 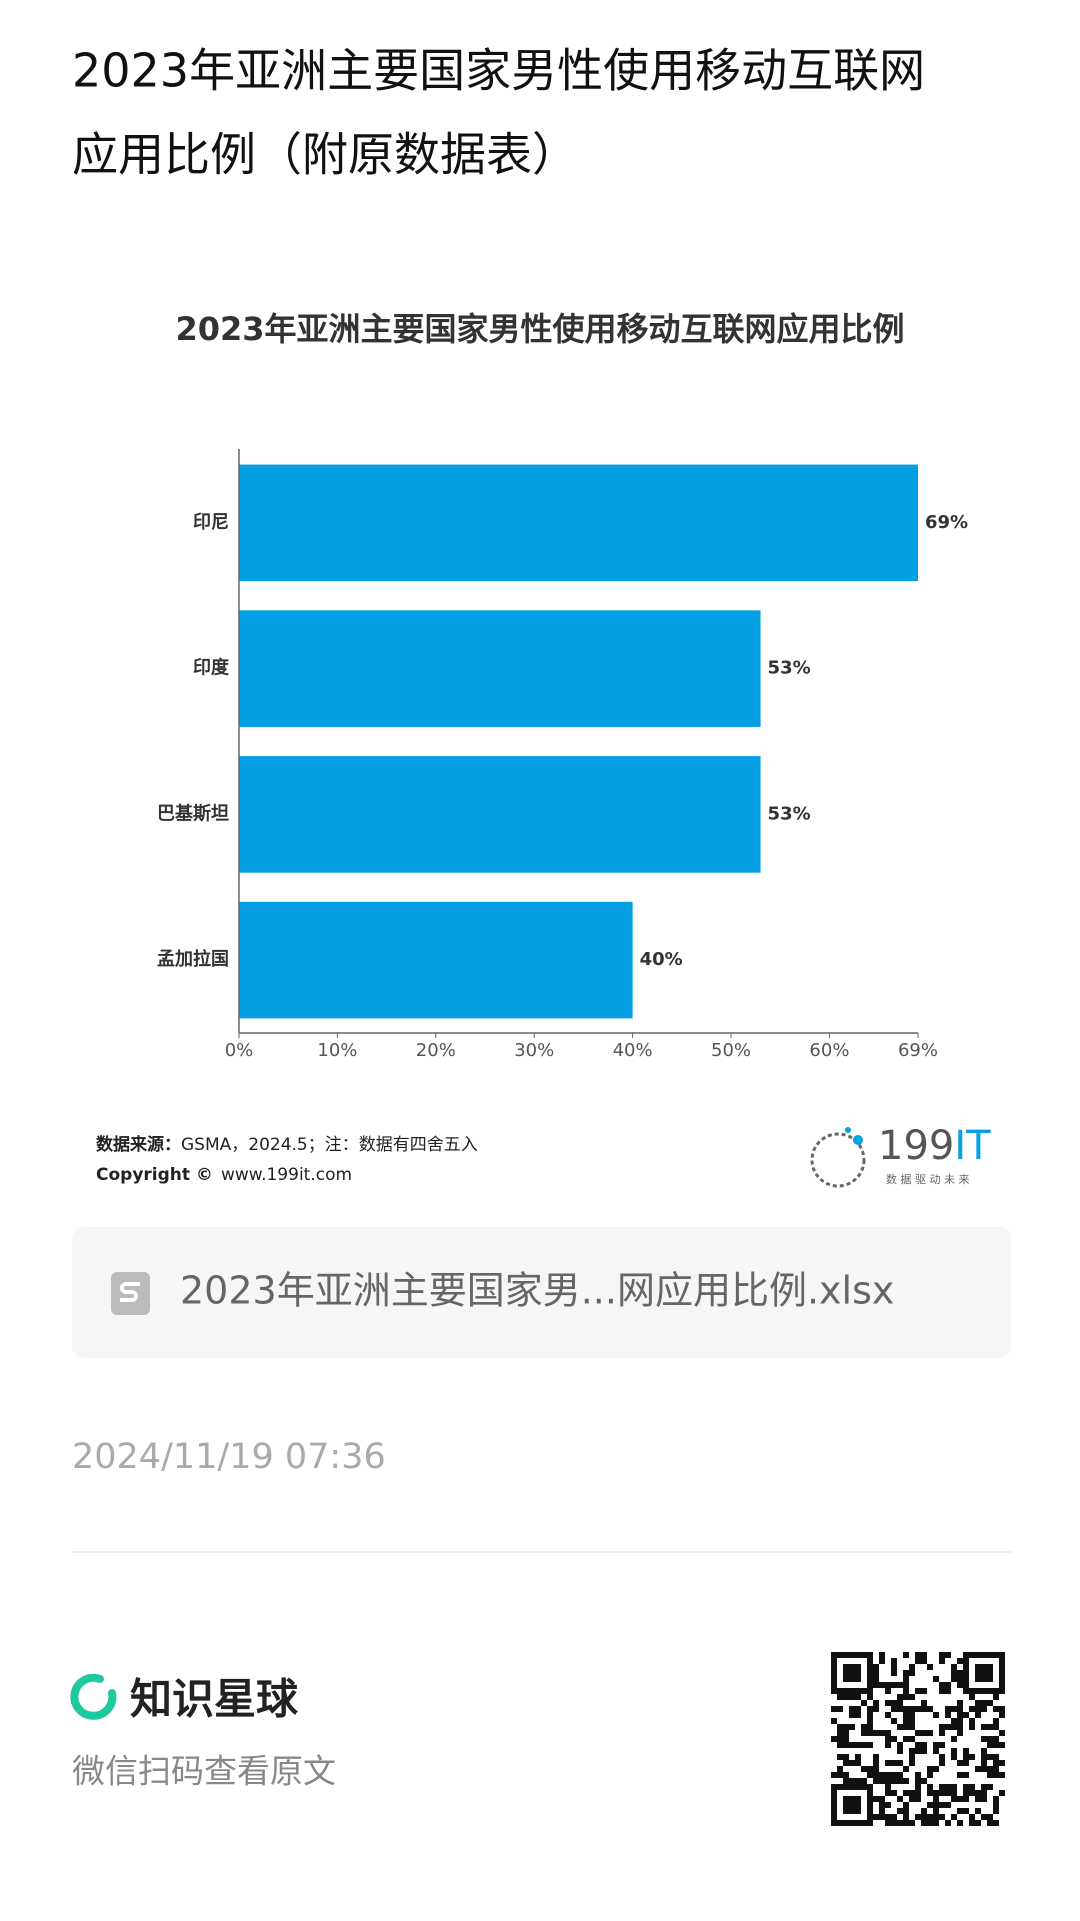 What do you see at coordinates (789, 813) in the screenshot?
I see `data-label: 53%` at bounding box center [789, 813].